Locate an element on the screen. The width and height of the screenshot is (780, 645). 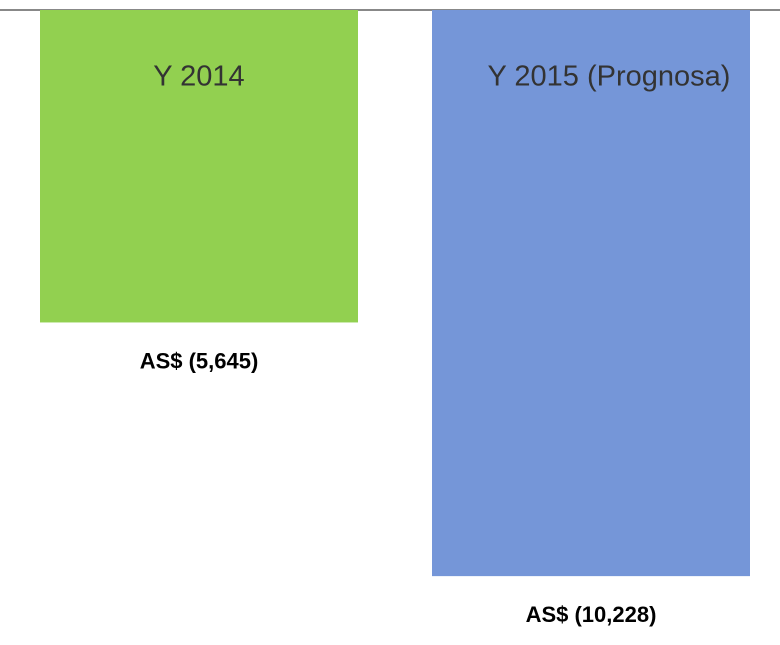
category-label: Y 2015 (Prognosa) is located at coordinates (609, 77).